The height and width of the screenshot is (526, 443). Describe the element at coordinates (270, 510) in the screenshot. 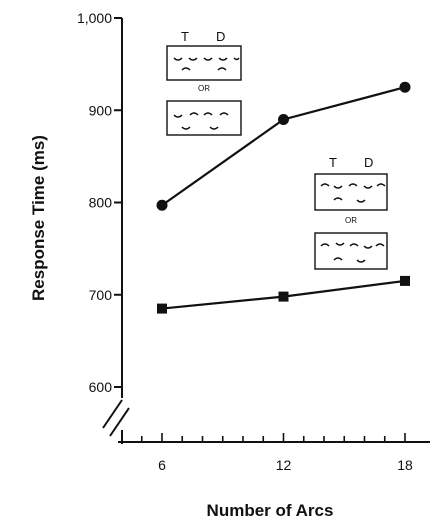

I see `x-axis-title: Number of Arcs` at that location.